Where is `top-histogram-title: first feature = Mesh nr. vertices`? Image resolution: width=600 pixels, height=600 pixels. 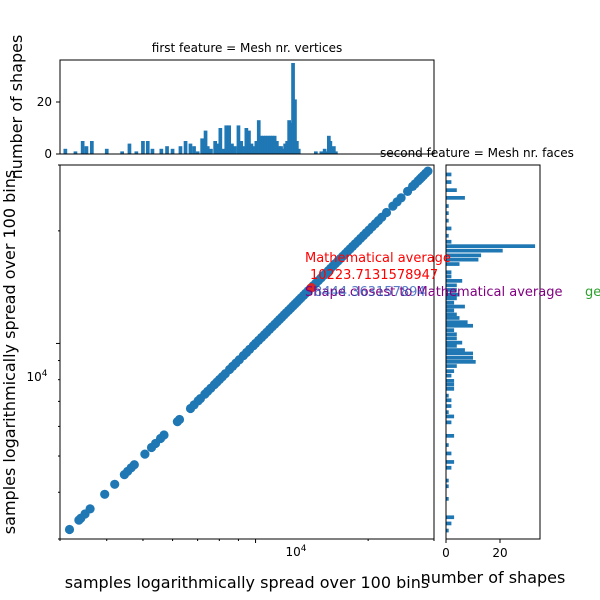
top-histogram-title: first feature = Mesh nr. vertices is located at coordinates (247, 48).